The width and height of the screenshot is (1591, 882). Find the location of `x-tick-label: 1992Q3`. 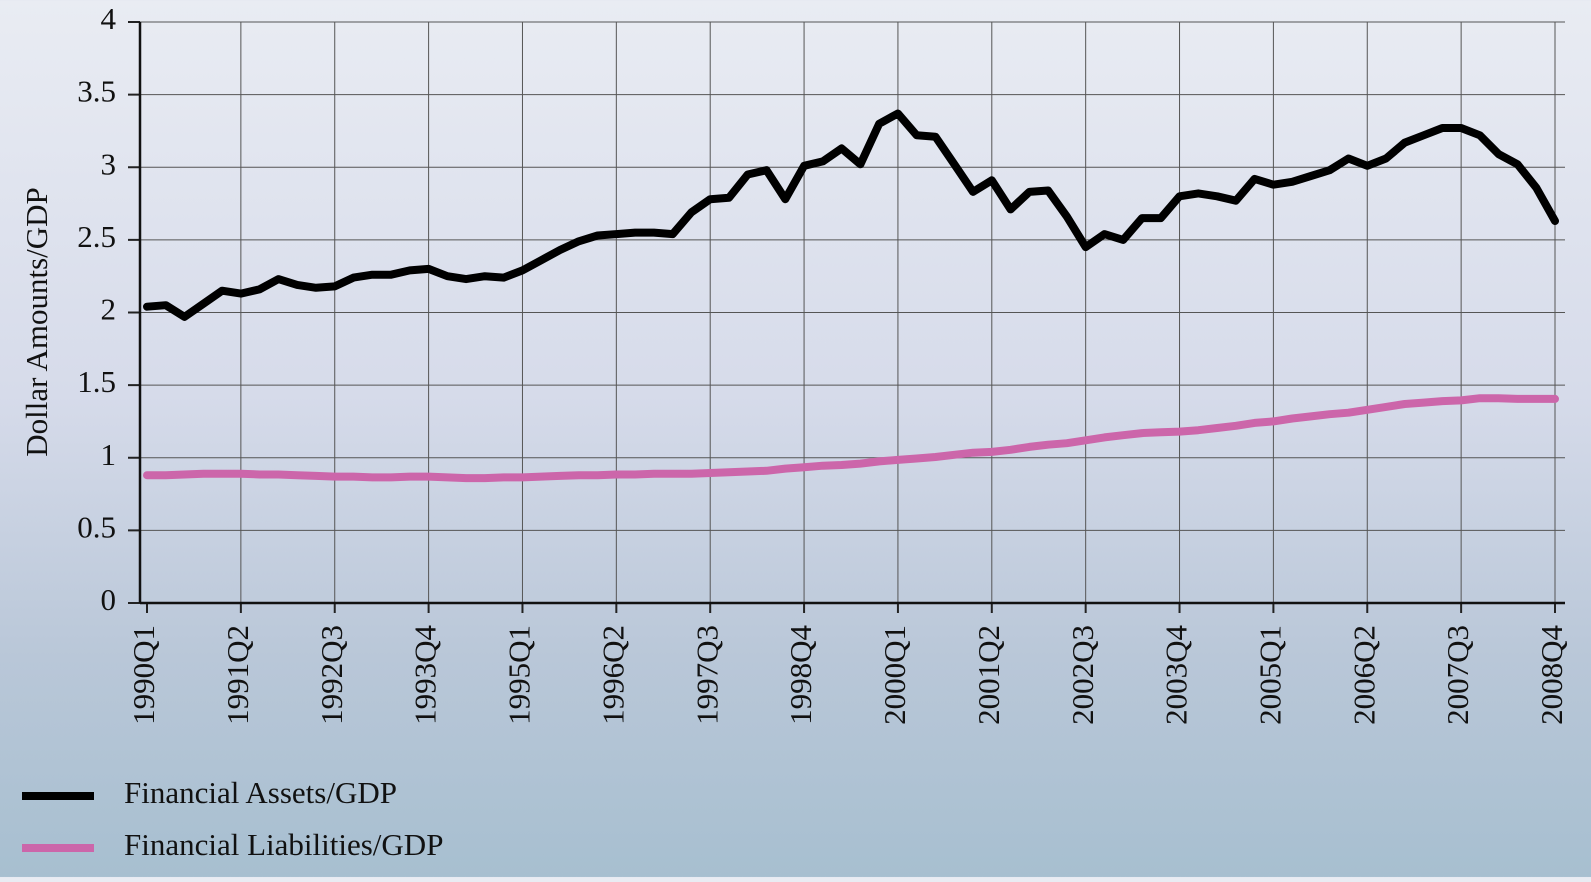

x-tick-label: 1992Q3 is located at coordinates (331, 675).